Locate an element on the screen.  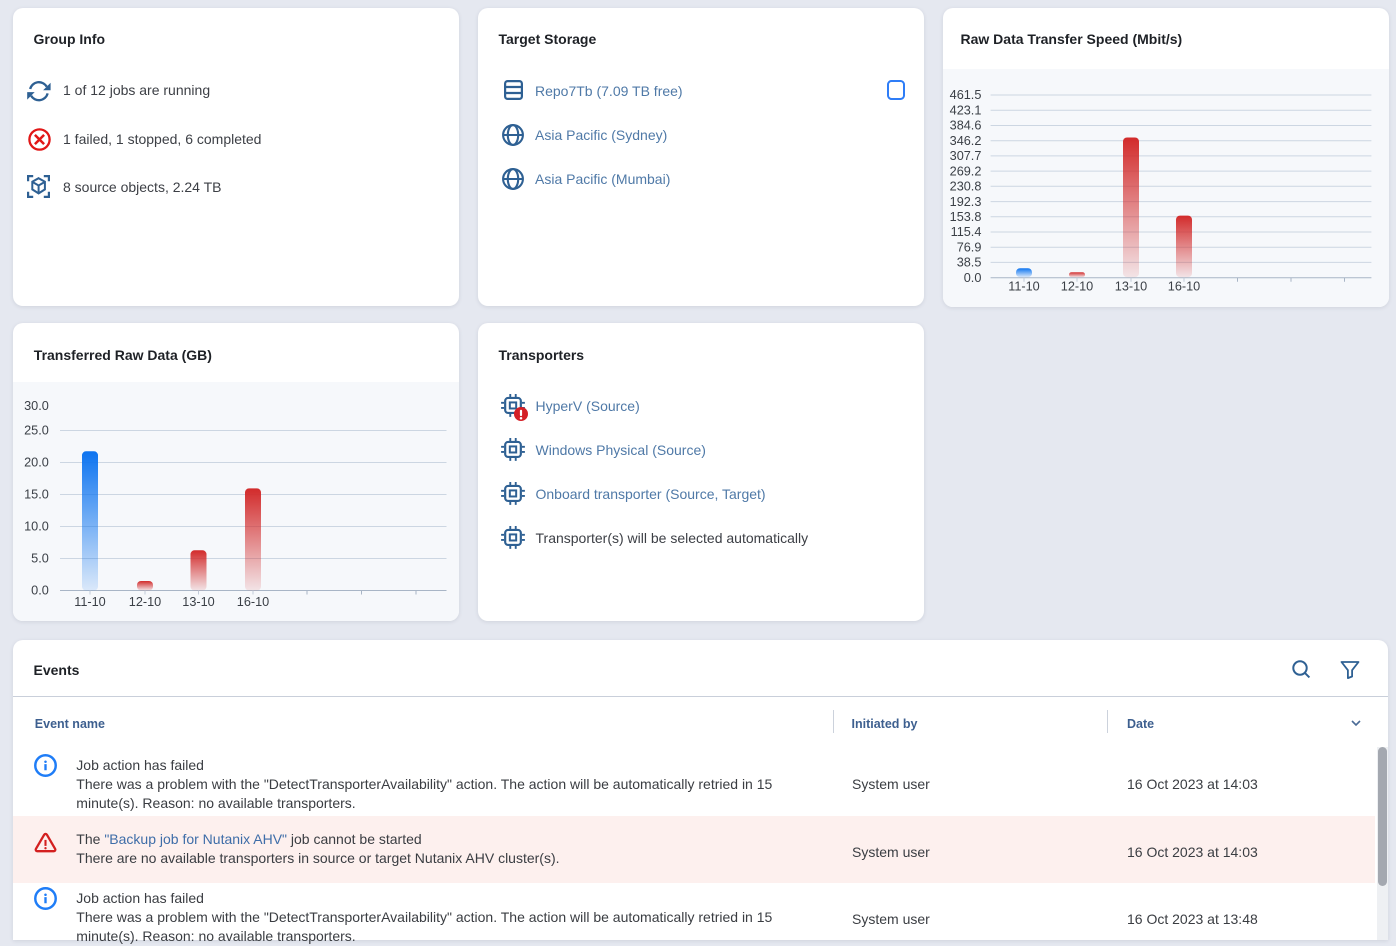
svg-text: 346.2 is located at coordinates (966, 141).